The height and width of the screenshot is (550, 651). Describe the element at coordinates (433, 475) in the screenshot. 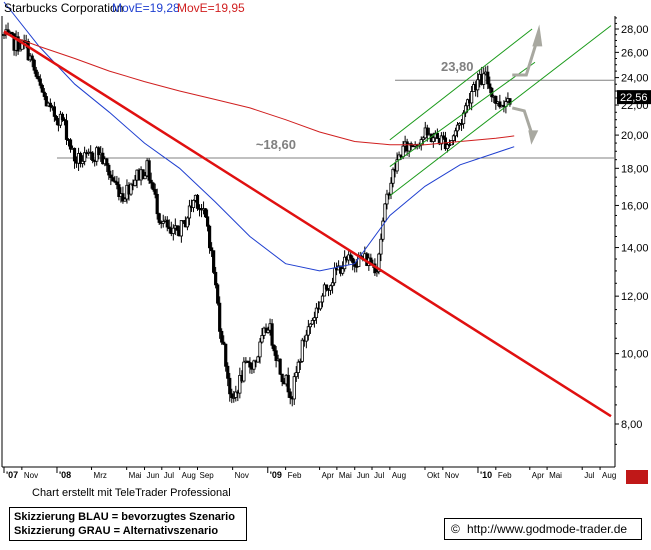

I see `x-tick-label: Okt` at that location.